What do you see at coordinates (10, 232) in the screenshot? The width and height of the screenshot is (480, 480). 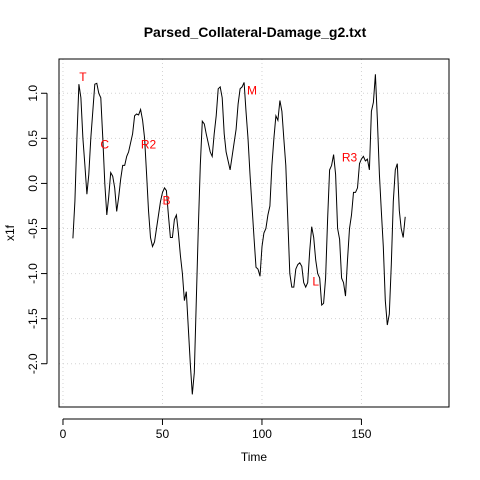 I see `y-axis-label: x1f` at bounding box center [10, 232].